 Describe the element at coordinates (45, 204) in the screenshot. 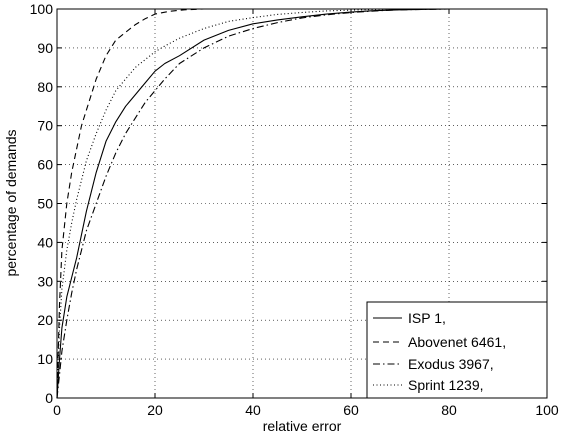

I see `y-tick-label: 50` at that location.